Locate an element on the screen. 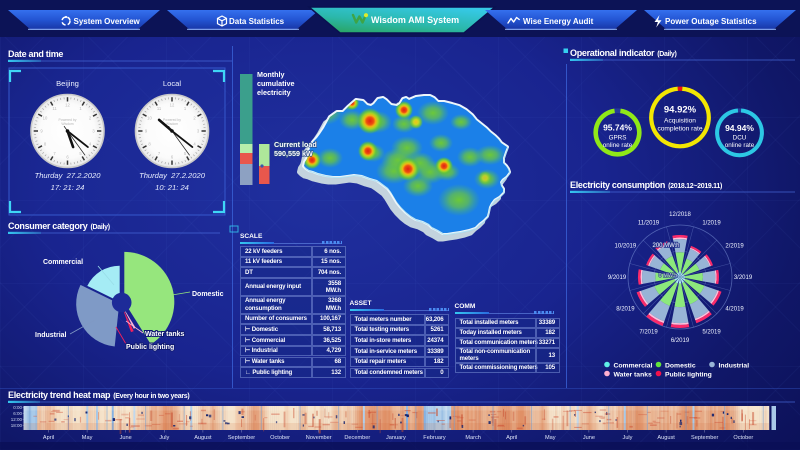  svg-text: 17: 21: 24 is located at coordinates (68, 187).